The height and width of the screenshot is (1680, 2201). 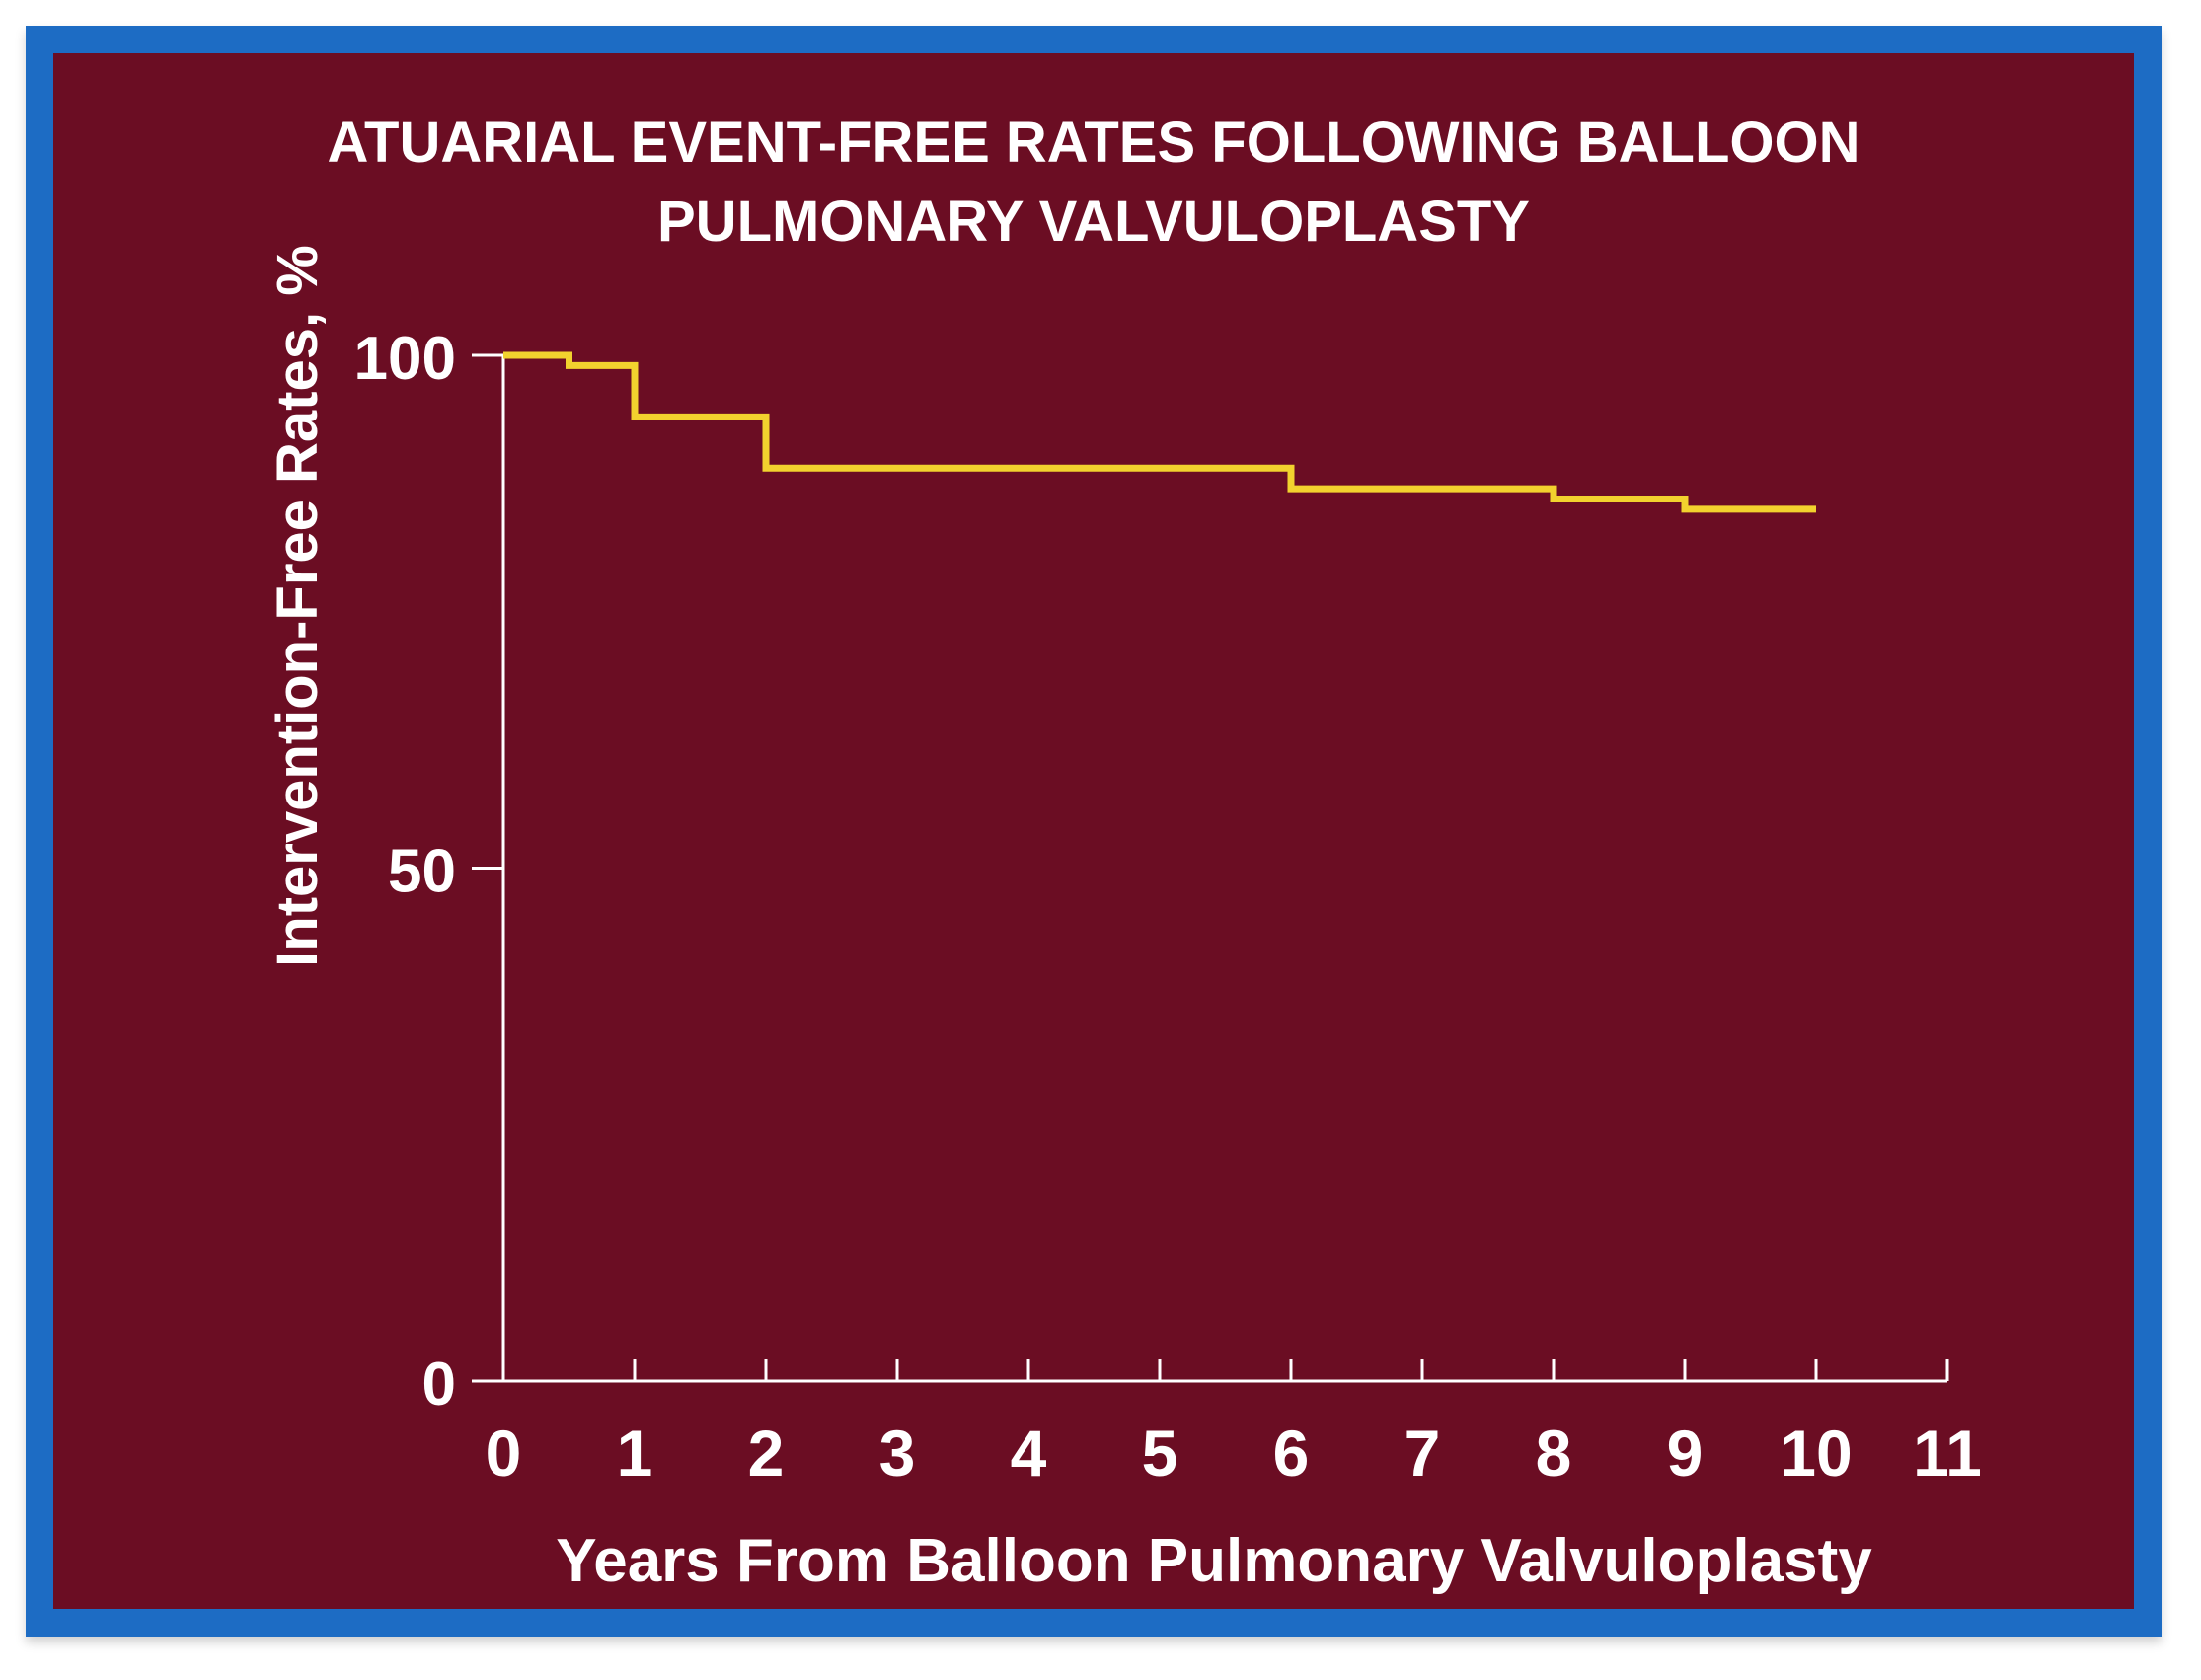 What do you see at coordinates (1291, 1452) in the screenshot?
I see `x-tick-label: 6` at bounding box center [1291, 1452].